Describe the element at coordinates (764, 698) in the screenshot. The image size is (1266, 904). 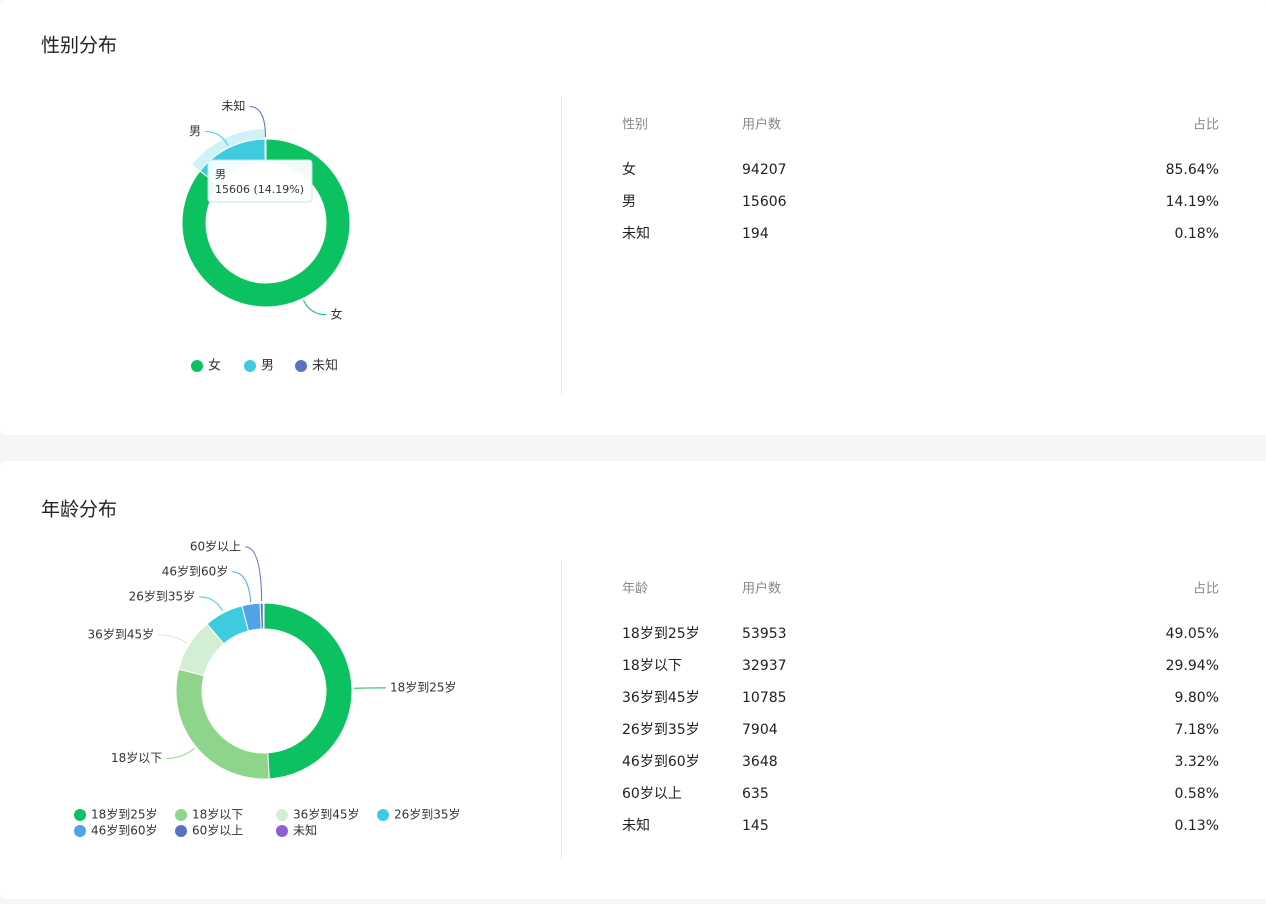
I see `table-cell: 10785` at that location.